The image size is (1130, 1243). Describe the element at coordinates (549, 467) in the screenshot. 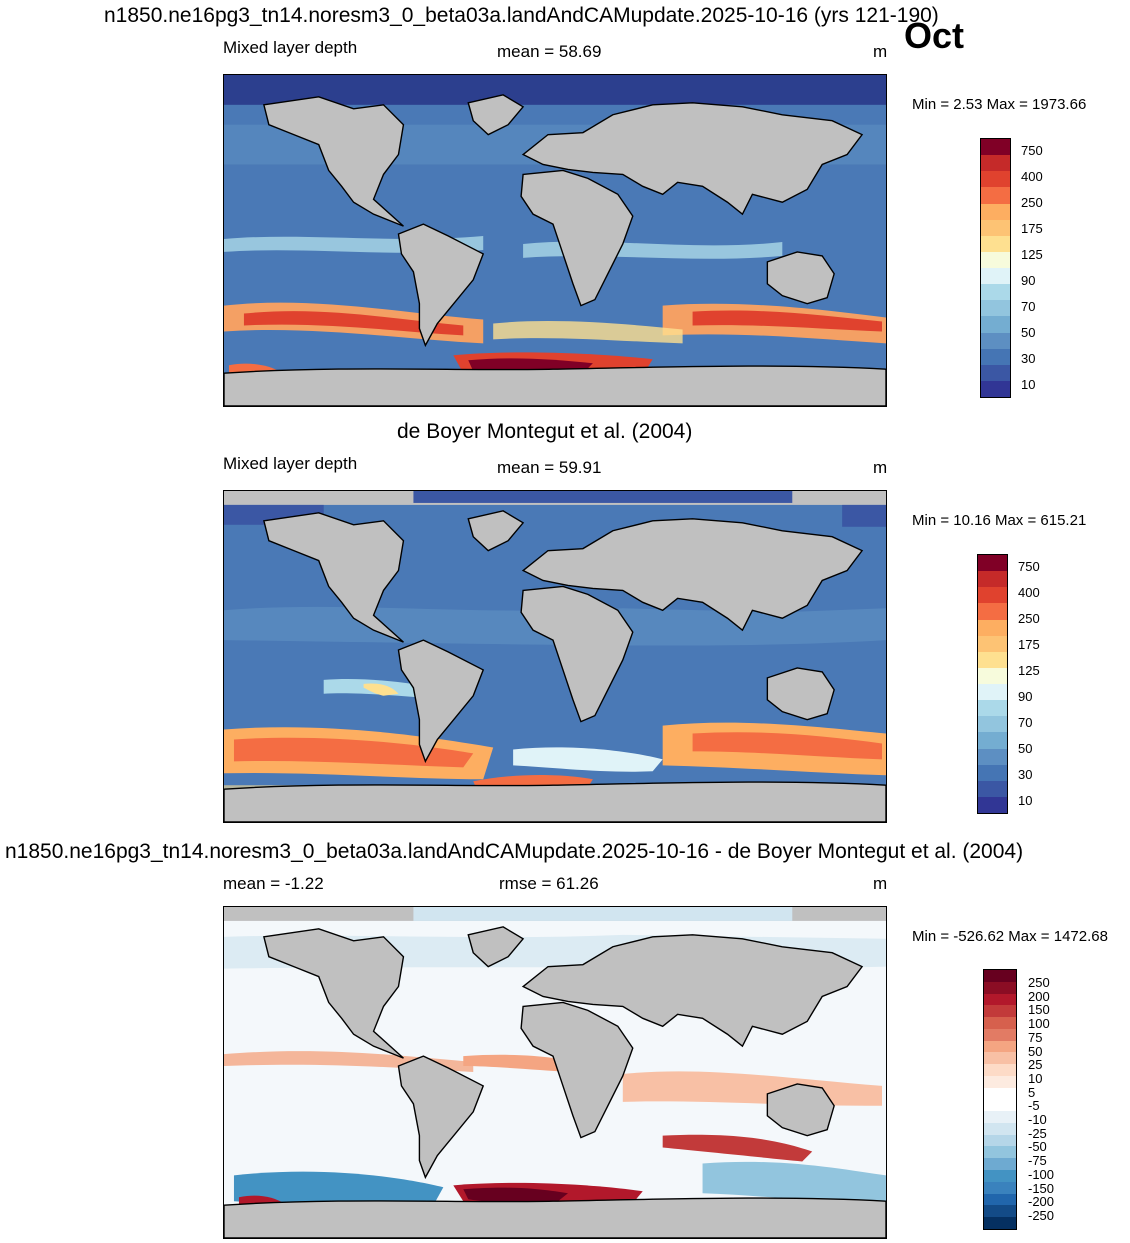

I see `panel2-mean-label: mean = 59.91` at that location.